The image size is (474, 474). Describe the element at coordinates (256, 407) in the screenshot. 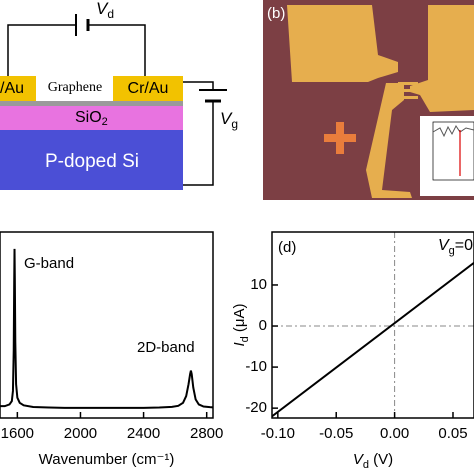

I see `y-tick-label: -20` at that location.